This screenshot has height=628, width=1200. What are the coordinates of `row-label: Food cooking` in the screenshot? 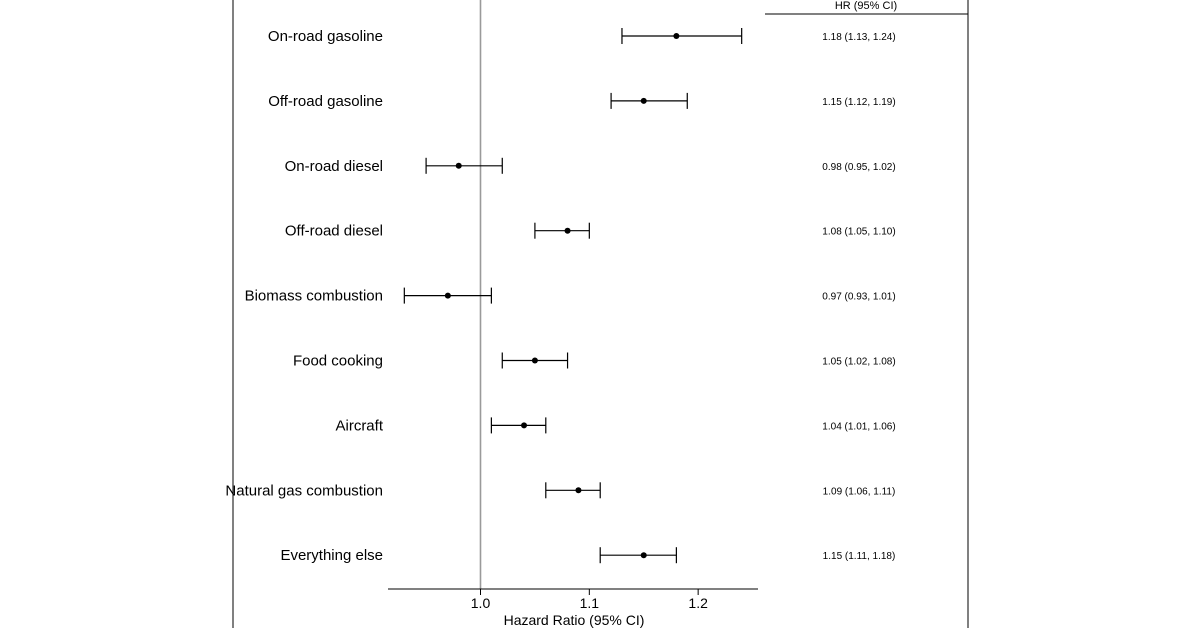 It's located at (338, 361).